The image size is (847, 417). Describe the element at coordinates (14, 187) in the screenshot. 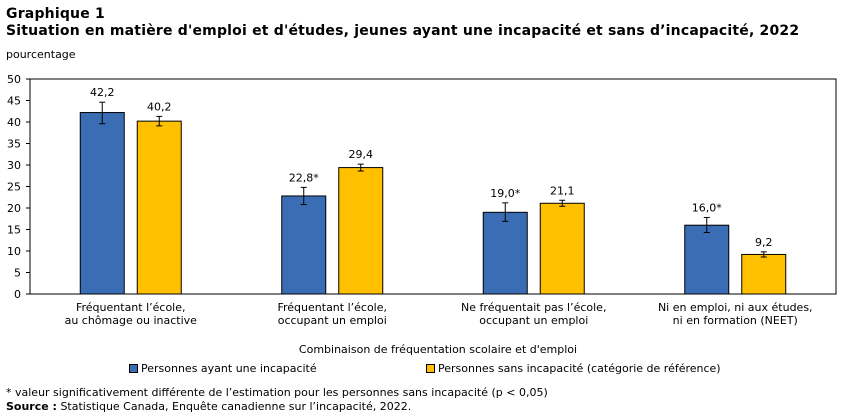

I see `y-tick-label: 25` at that location.